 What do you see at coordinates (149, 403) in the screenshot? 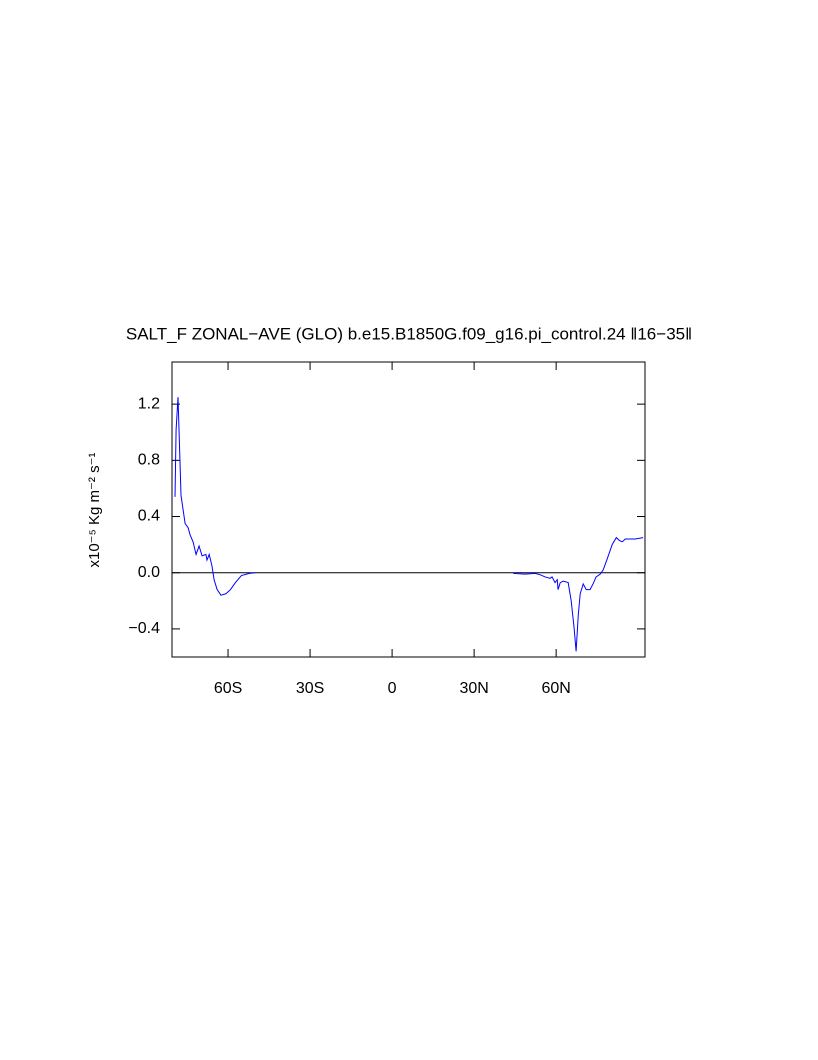
I see `y-tick-label: 1.2` at bounding box center [149, 403].